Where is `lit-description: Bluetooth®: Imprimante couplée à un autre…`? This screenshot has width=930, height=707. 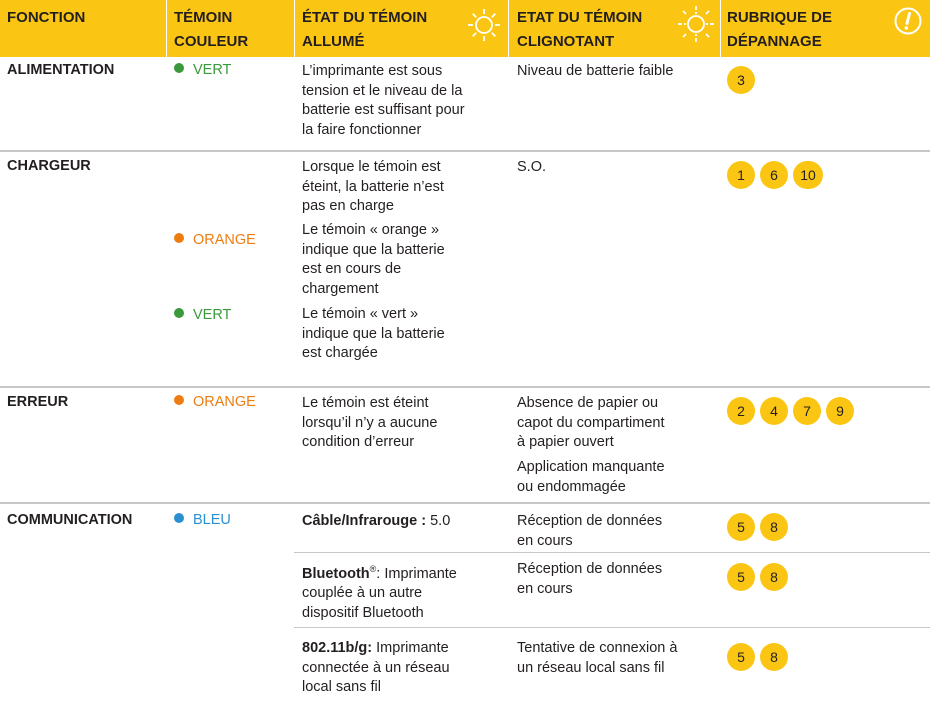 lit-description: Bluetooth®: Imprimante couplée à un autre… is located at coordinates (379, 592).